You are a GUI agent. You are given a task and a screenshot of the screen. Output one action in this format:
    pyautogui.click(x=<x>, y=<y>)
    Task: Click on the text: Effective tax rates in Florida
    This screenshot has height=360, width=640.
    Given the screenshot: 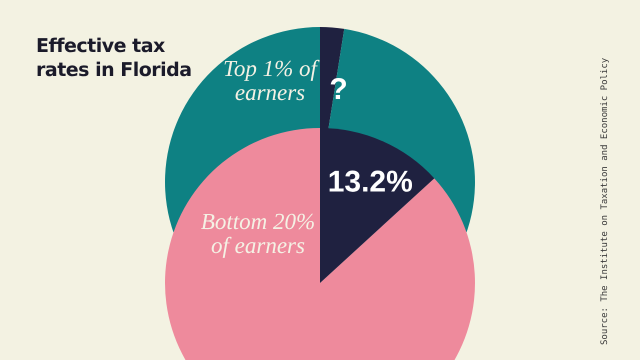 What is the action you would take?
    pyautogui.click(x=114, y=58)
    